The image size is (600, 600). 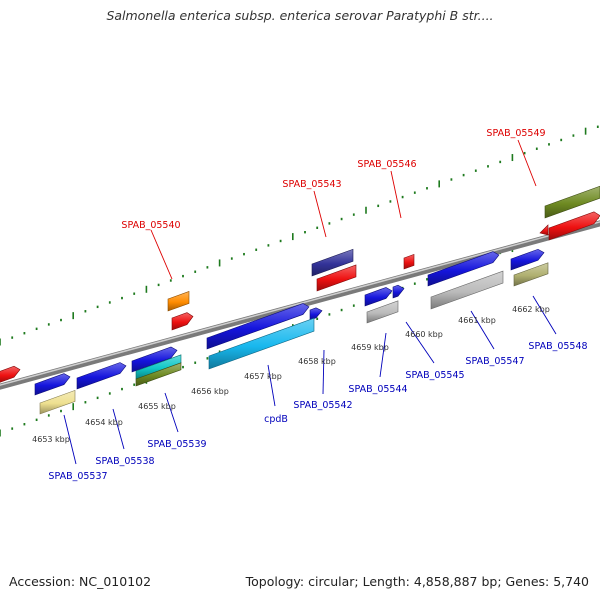 What do you see at coordinates (317, 361) in the screenshot?
I see `kbp-label: 4658 kbp` at bounding box center [317, 361].